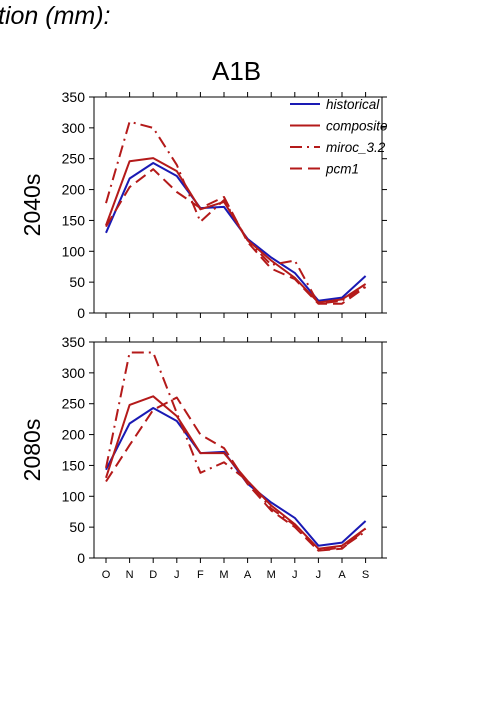  Describe the element at coordinates (342, 169) in the screenshot. I see `legend-label-pcm1: pcm1` at that location.